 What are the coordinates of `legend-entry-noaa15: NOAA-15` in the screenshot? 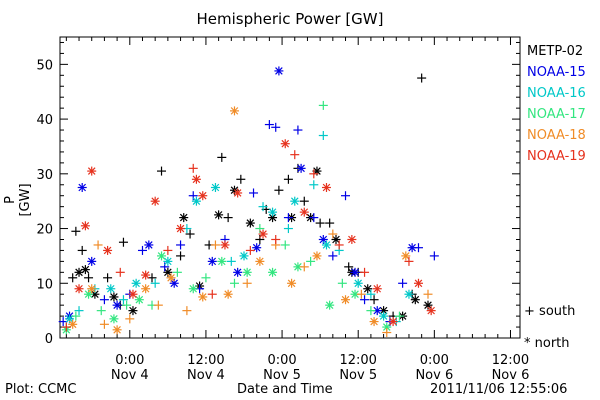 It's located at (556, 72).